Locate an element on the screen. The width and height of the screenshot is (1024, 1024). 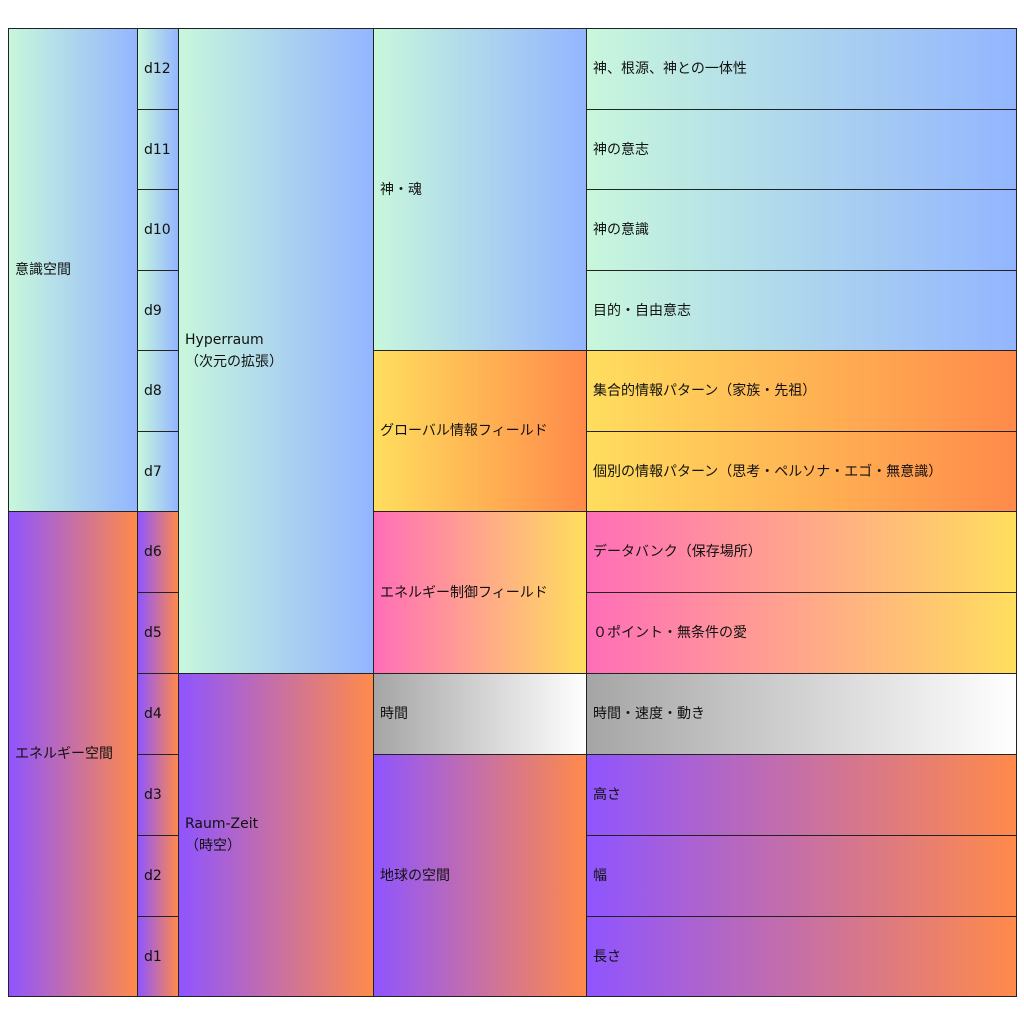
dimension-d8: d8 is located at coordinates (158, 391).